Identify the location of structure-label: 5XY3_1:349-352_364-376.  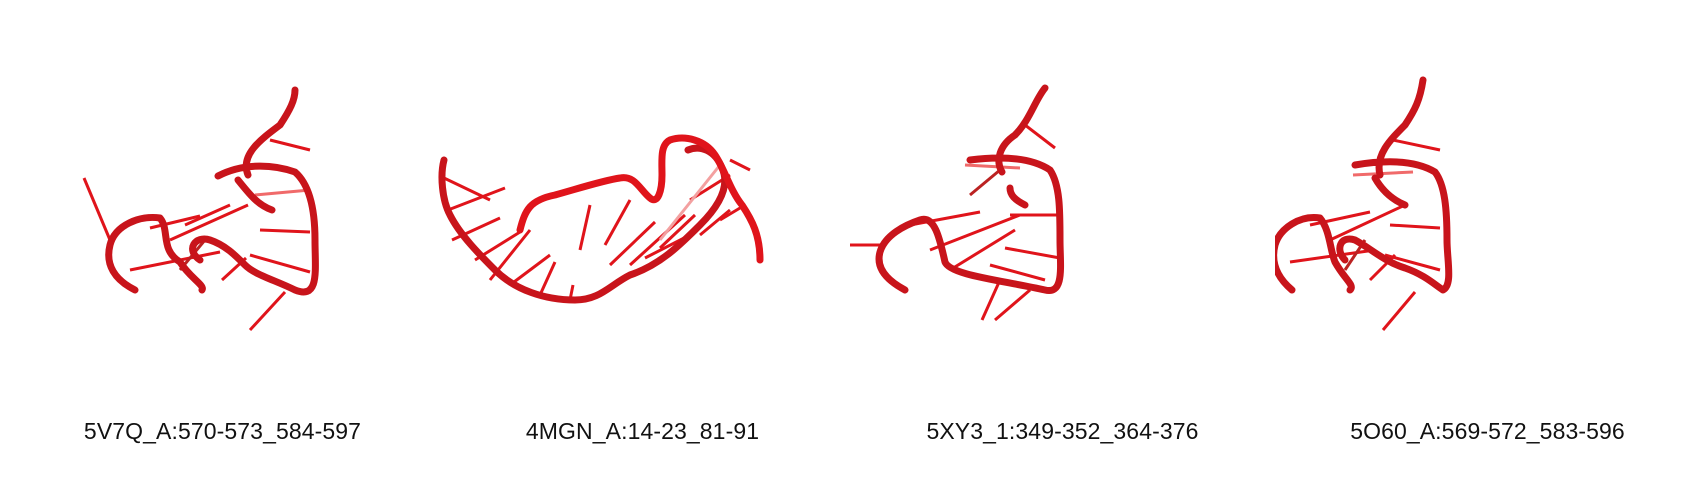
(1062, 431).